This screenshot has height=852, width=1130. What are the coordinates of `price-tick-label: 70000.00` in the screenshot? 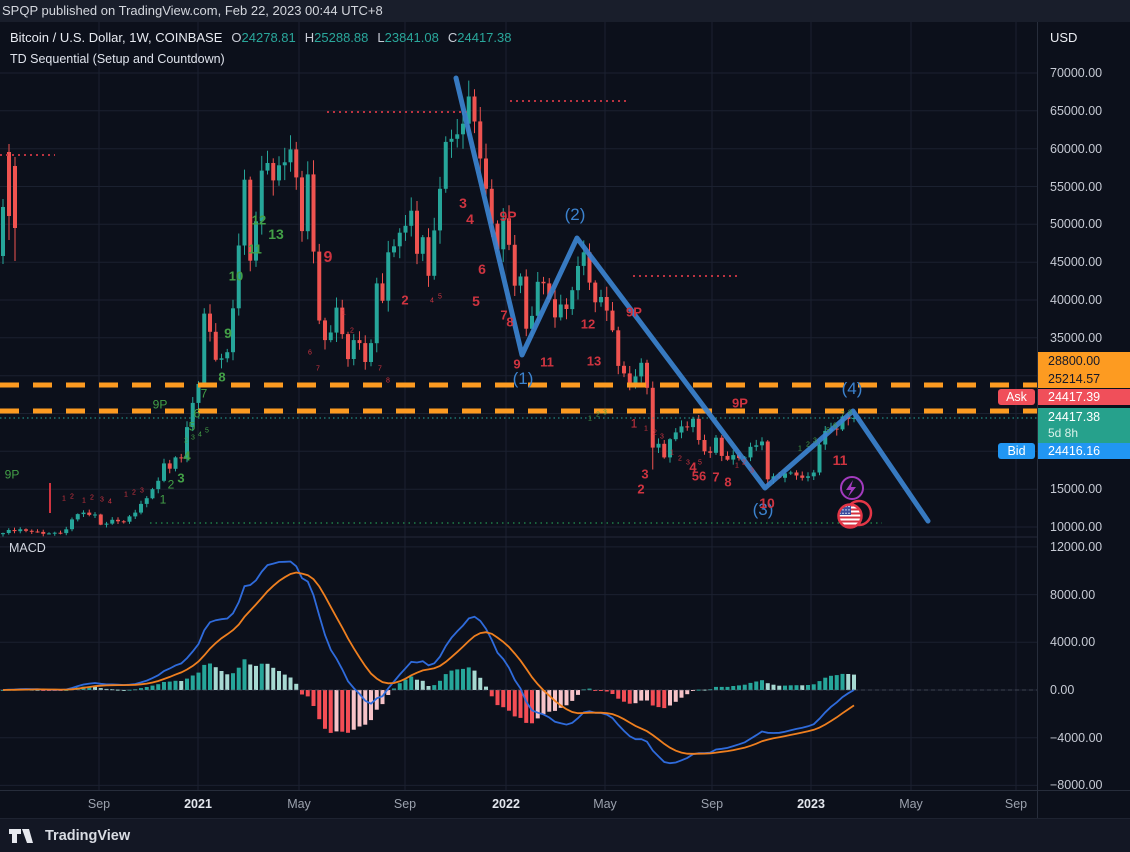 It's located at (1076, 73).